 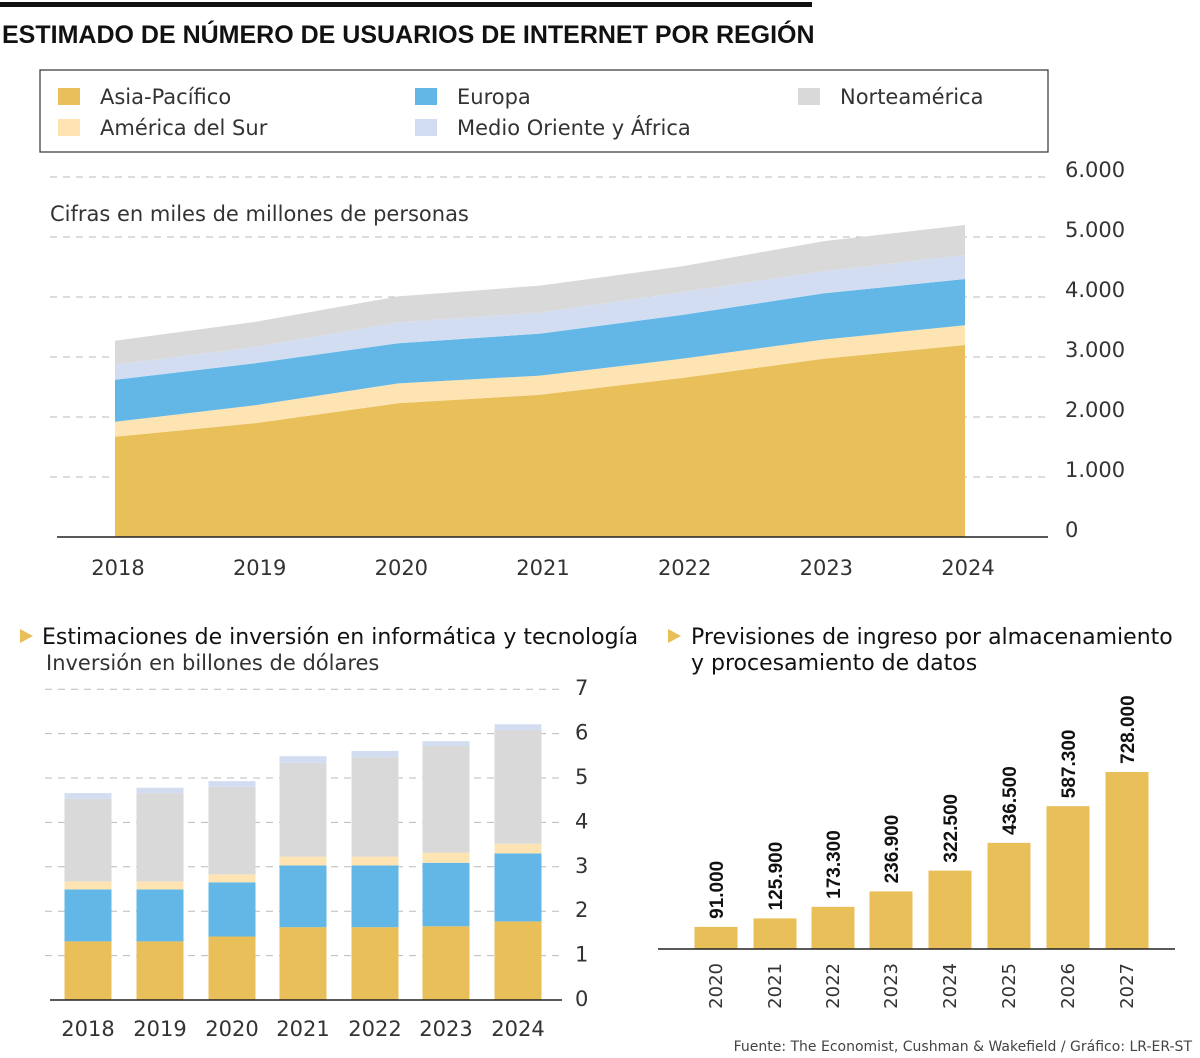 What do you see at coordinates (1009, 986) in the screenshot?
I see `x-tick-label: 2025` at bounding box center [1009, 986].